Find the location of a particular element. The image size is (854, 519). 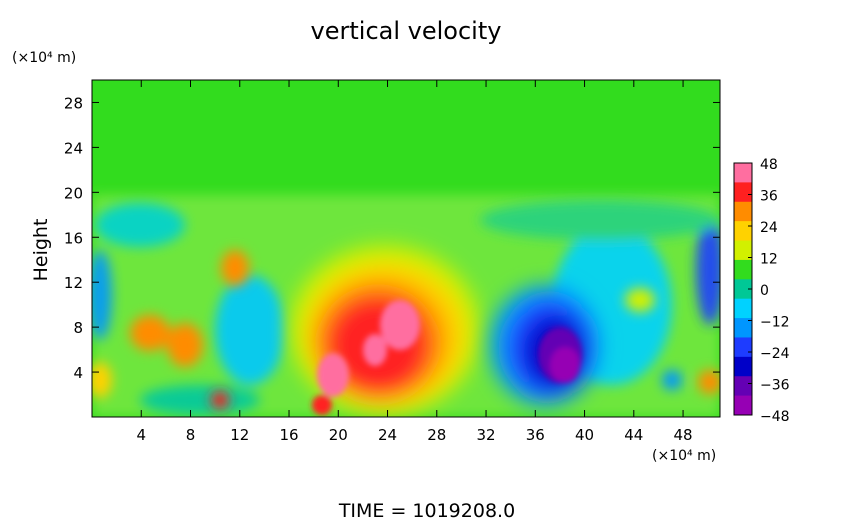

x-tick-label: 40 is located at coordinates (584, 435).